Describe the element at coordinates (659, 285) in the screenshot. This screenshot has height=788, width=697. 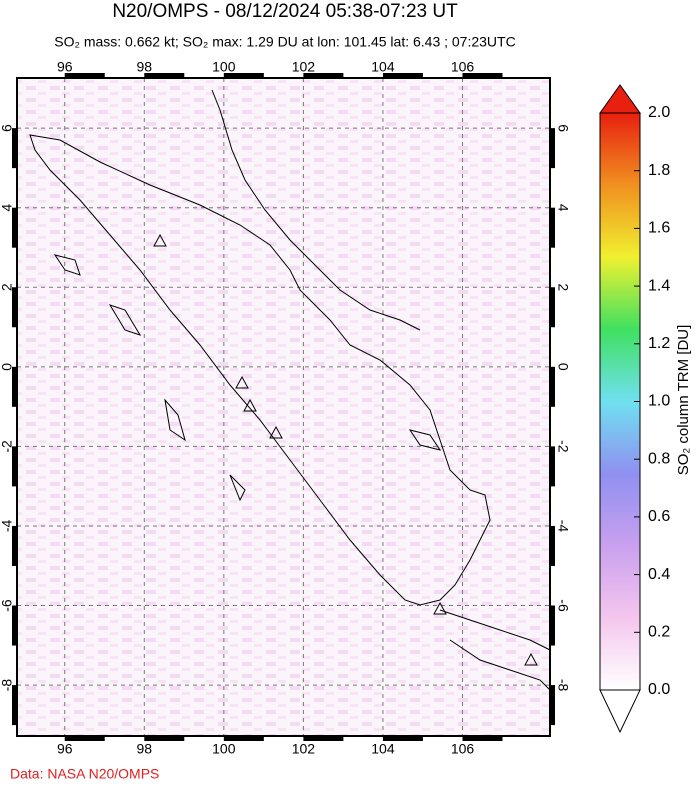
I see `colorbar-tick-label: 1.4` at that location.